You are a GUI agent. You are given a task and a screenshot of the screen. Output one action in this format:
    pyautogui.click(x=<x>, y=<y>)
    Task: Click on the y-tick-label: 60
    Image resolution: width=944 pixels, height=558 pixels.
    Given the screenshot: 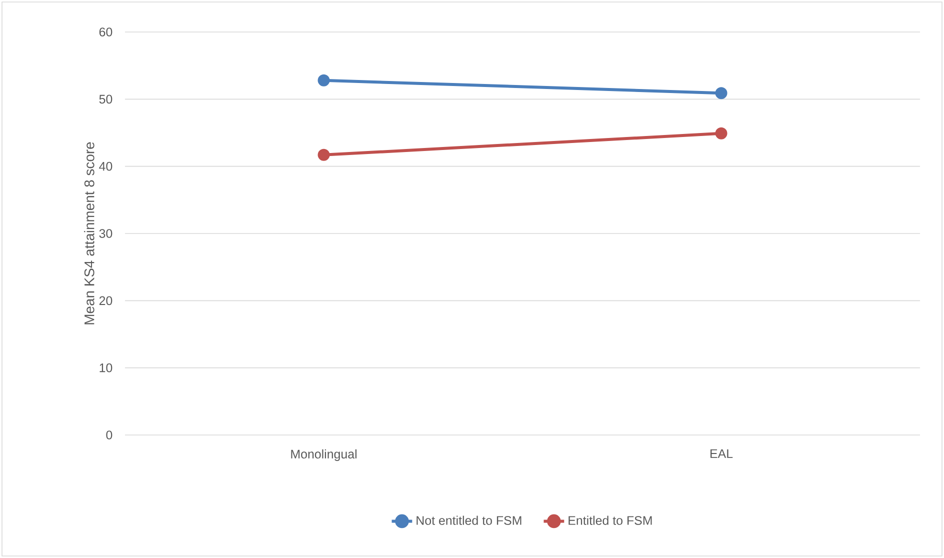 What is the action you would take?
    pyautogui.click(x=105, y=32)
    